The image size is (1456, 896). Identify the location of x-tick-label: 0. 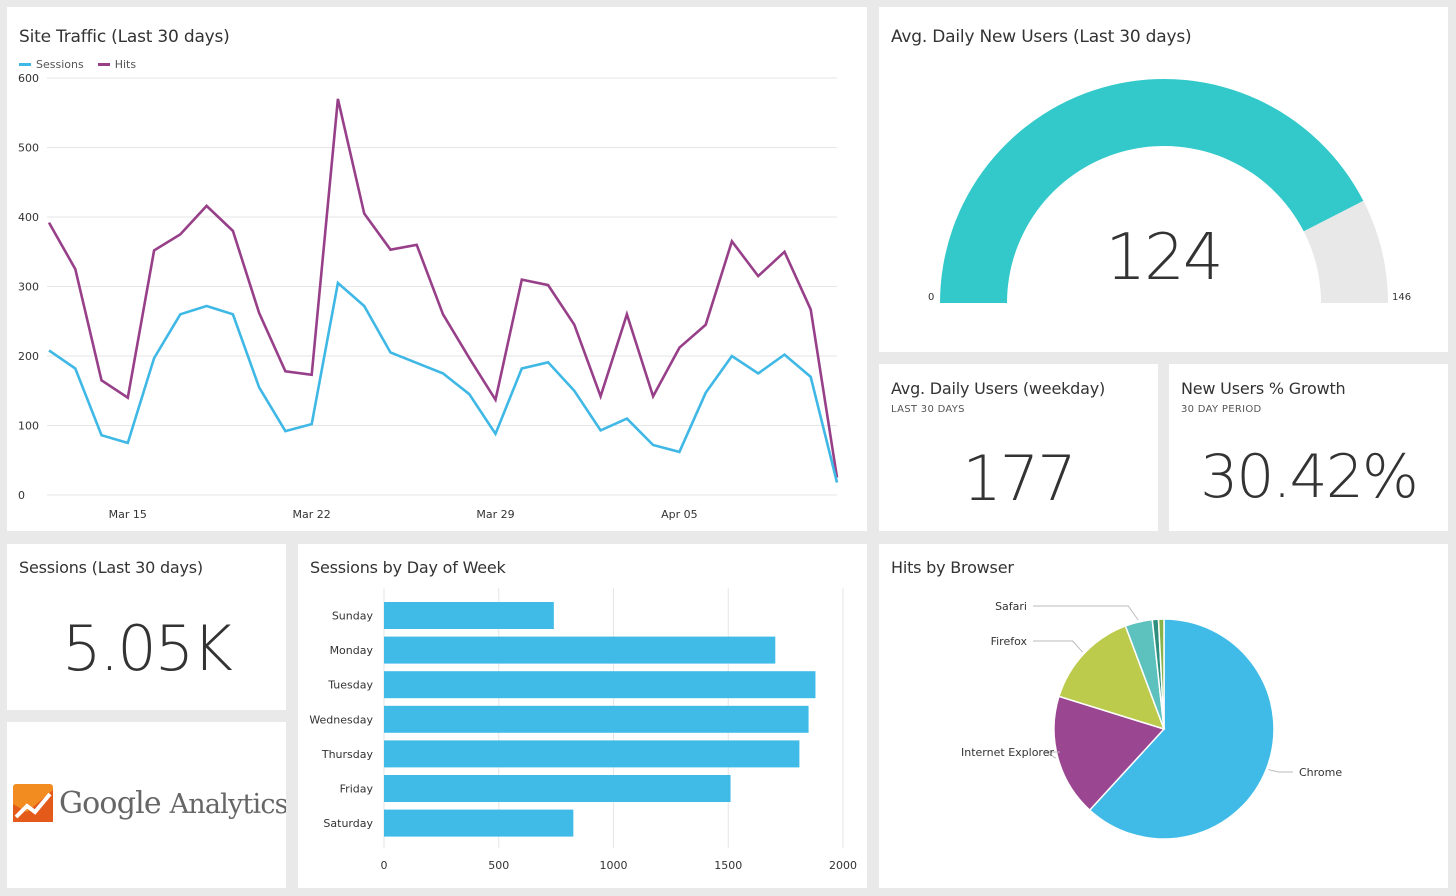
(384, 865).